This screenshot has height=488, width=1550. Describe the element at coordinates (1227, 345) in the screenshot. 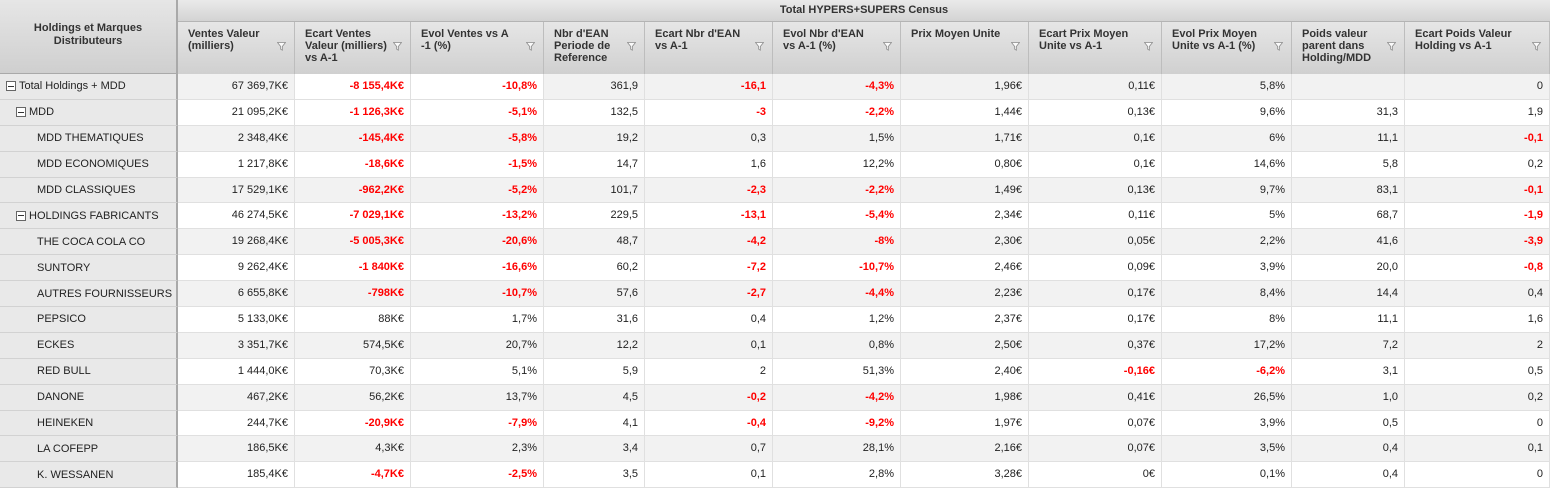

I see `table-cell: 17,2%` at that location.